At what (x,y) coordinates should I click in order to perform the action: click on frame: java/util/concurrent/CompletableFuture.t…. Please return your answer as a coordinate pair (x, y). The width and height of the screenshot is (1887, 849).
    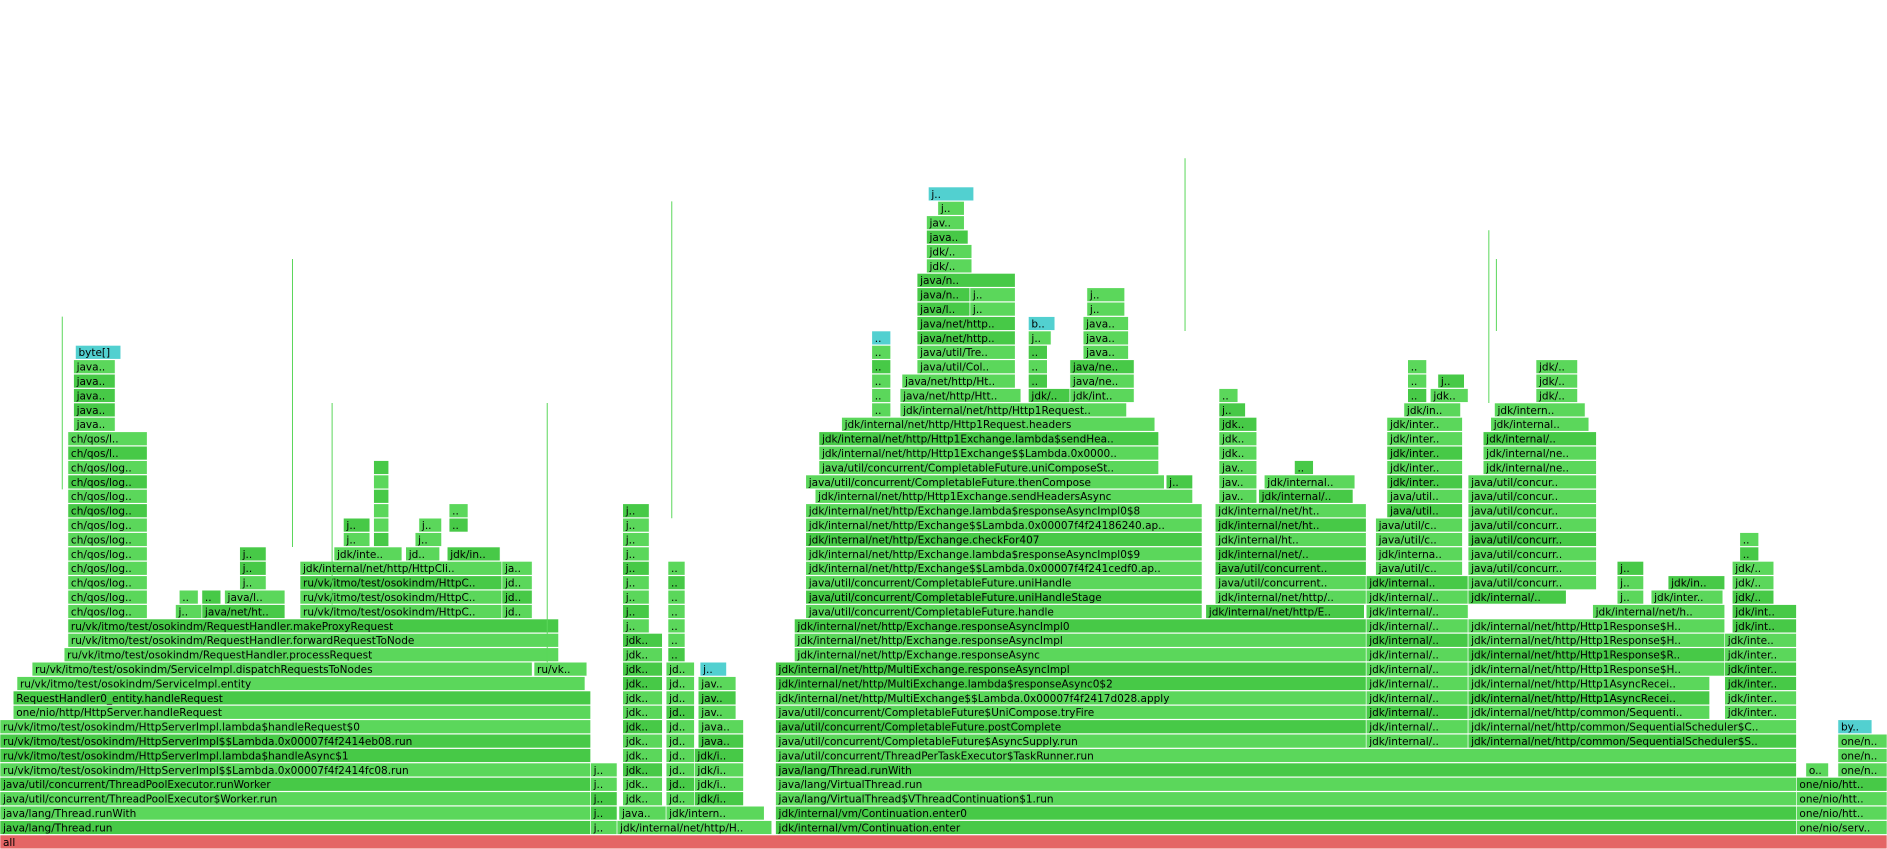
    Looking at the image, I should click on (985, 482).